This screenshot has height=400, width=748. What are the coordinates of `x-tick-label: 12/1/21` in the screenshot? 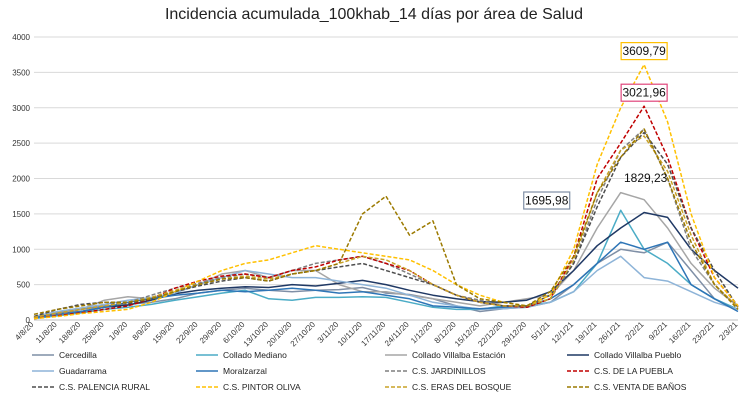 It's located at (563, 333).